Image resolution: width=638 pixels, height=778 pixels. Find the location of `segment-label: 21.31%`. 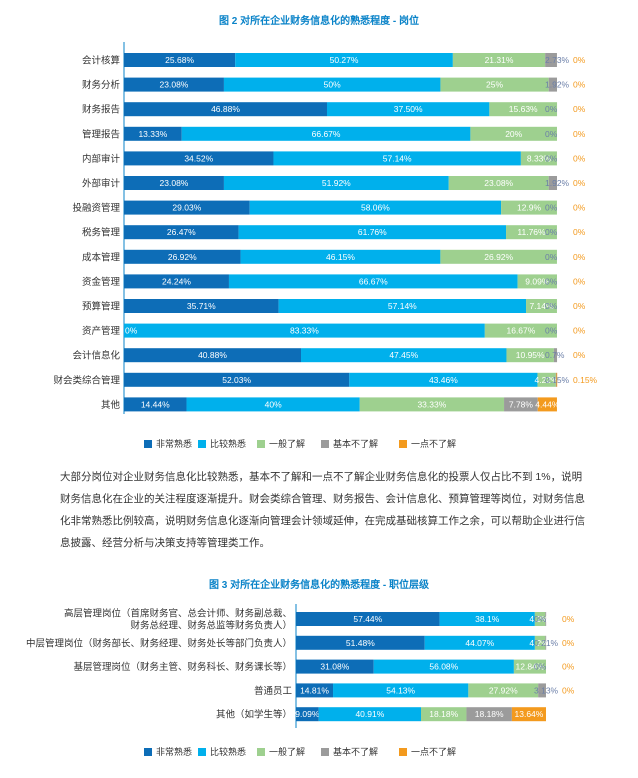

segment-label: 21.31% is located at coordinates (499, 60).